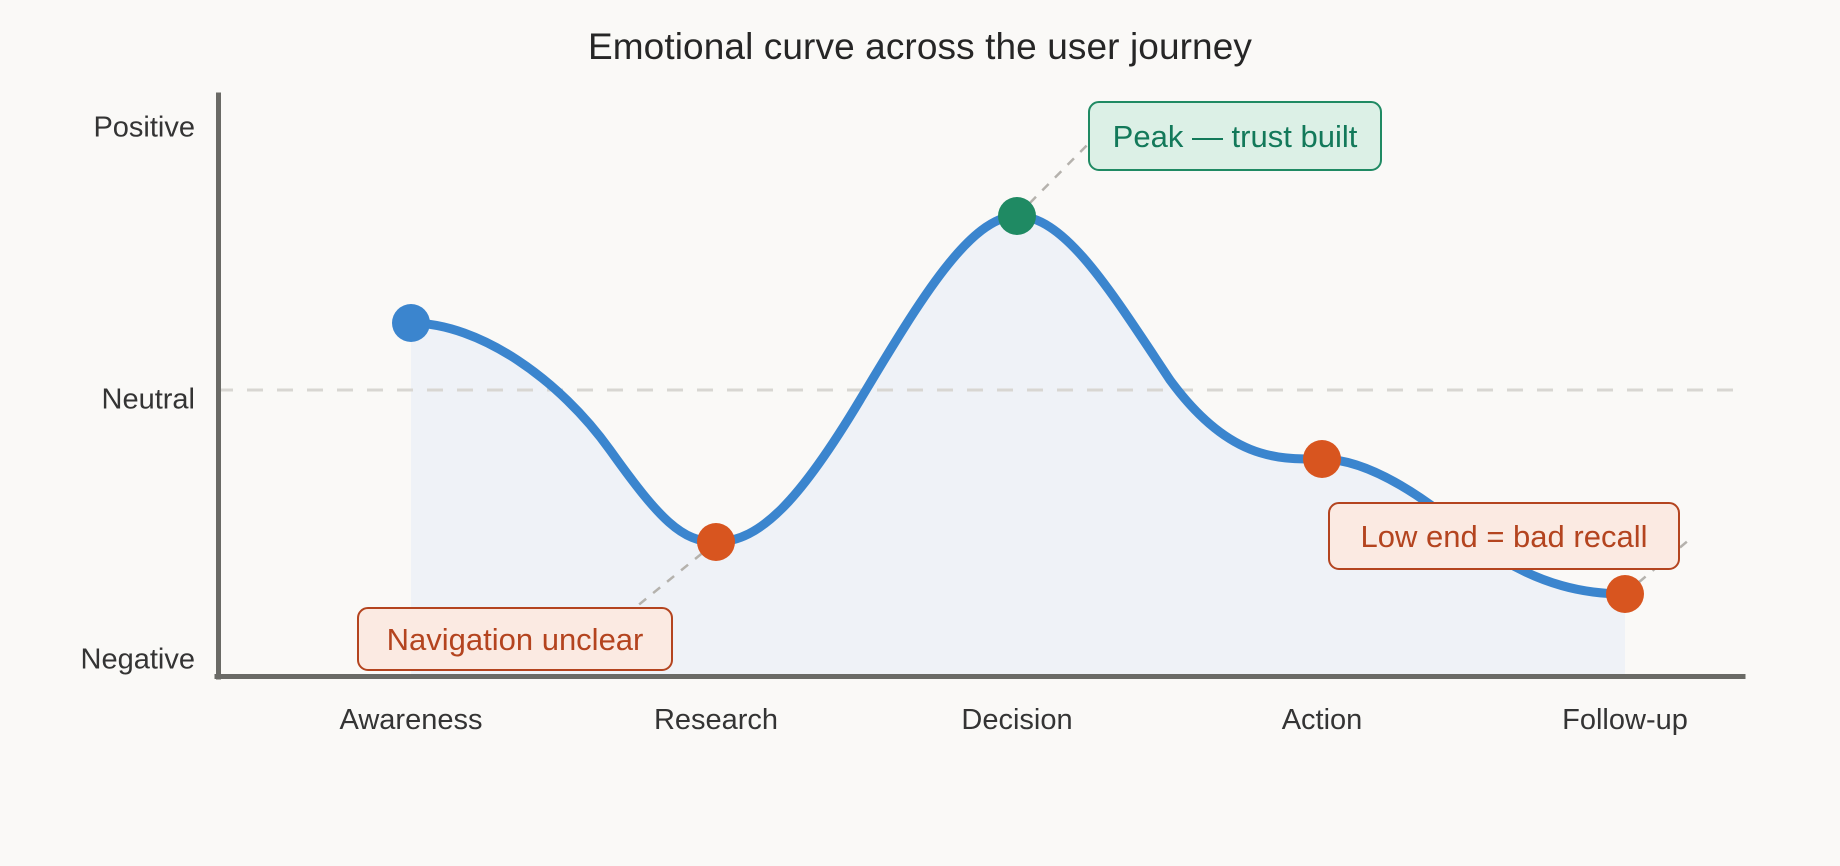  Describe the element at coordinates (1017, 216) in the screenshot. I see `data-point-decision` at that location.